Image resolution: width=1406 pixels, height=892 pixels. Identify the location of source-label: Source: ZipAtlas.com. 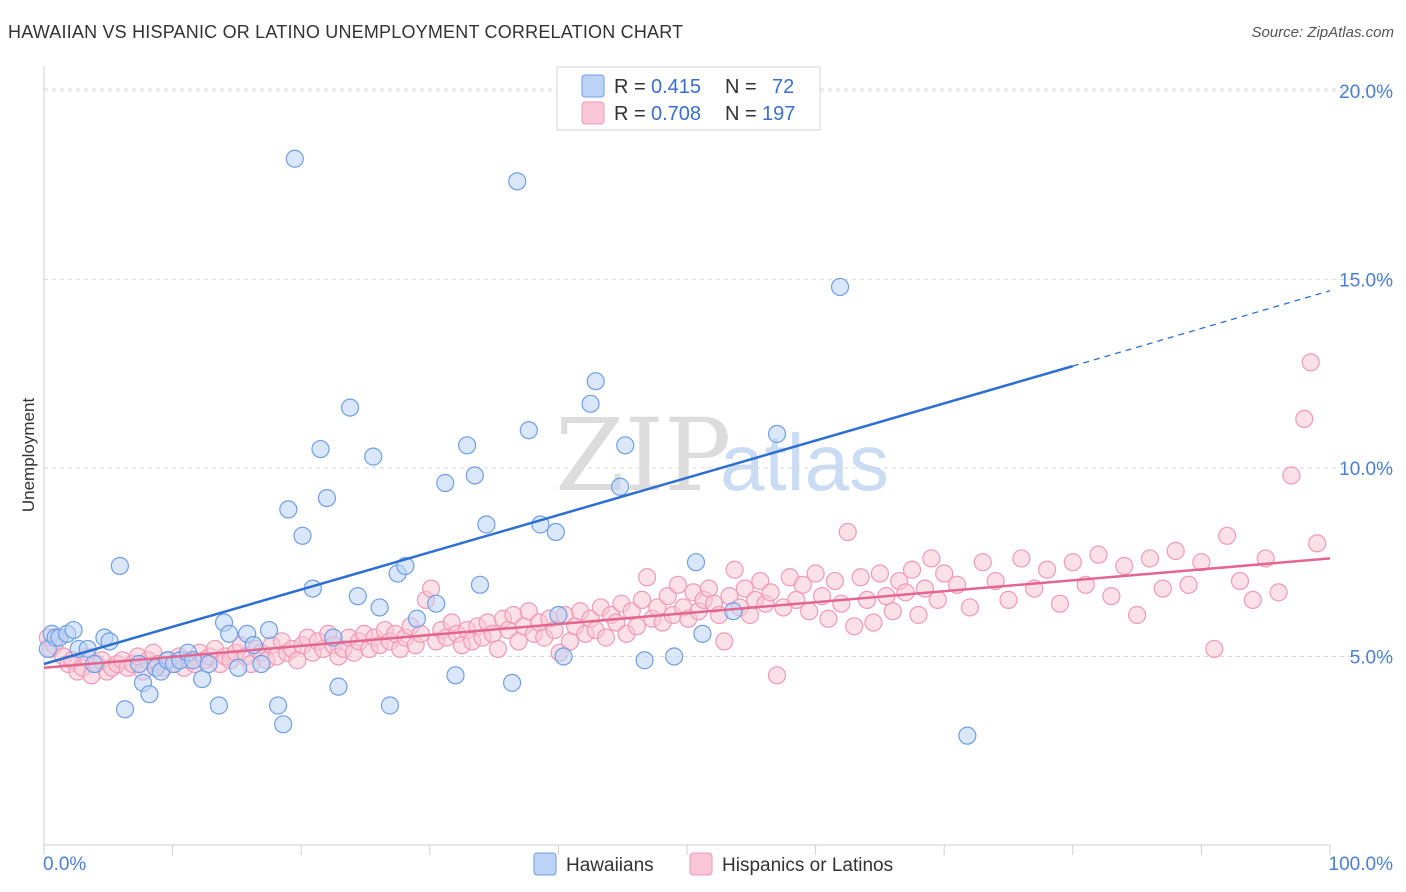
(1322, 32).